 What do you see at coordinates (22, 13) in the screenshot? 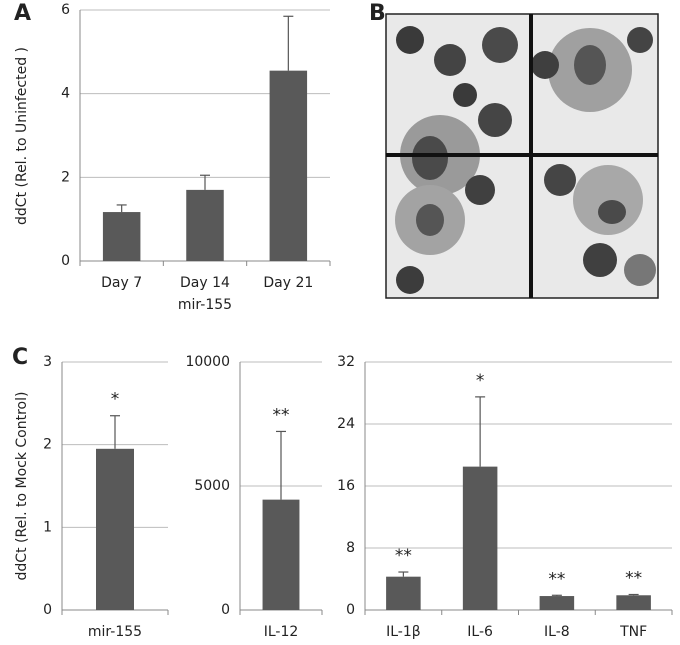
I see `panel-label: A` at bounding box center [22, 13].